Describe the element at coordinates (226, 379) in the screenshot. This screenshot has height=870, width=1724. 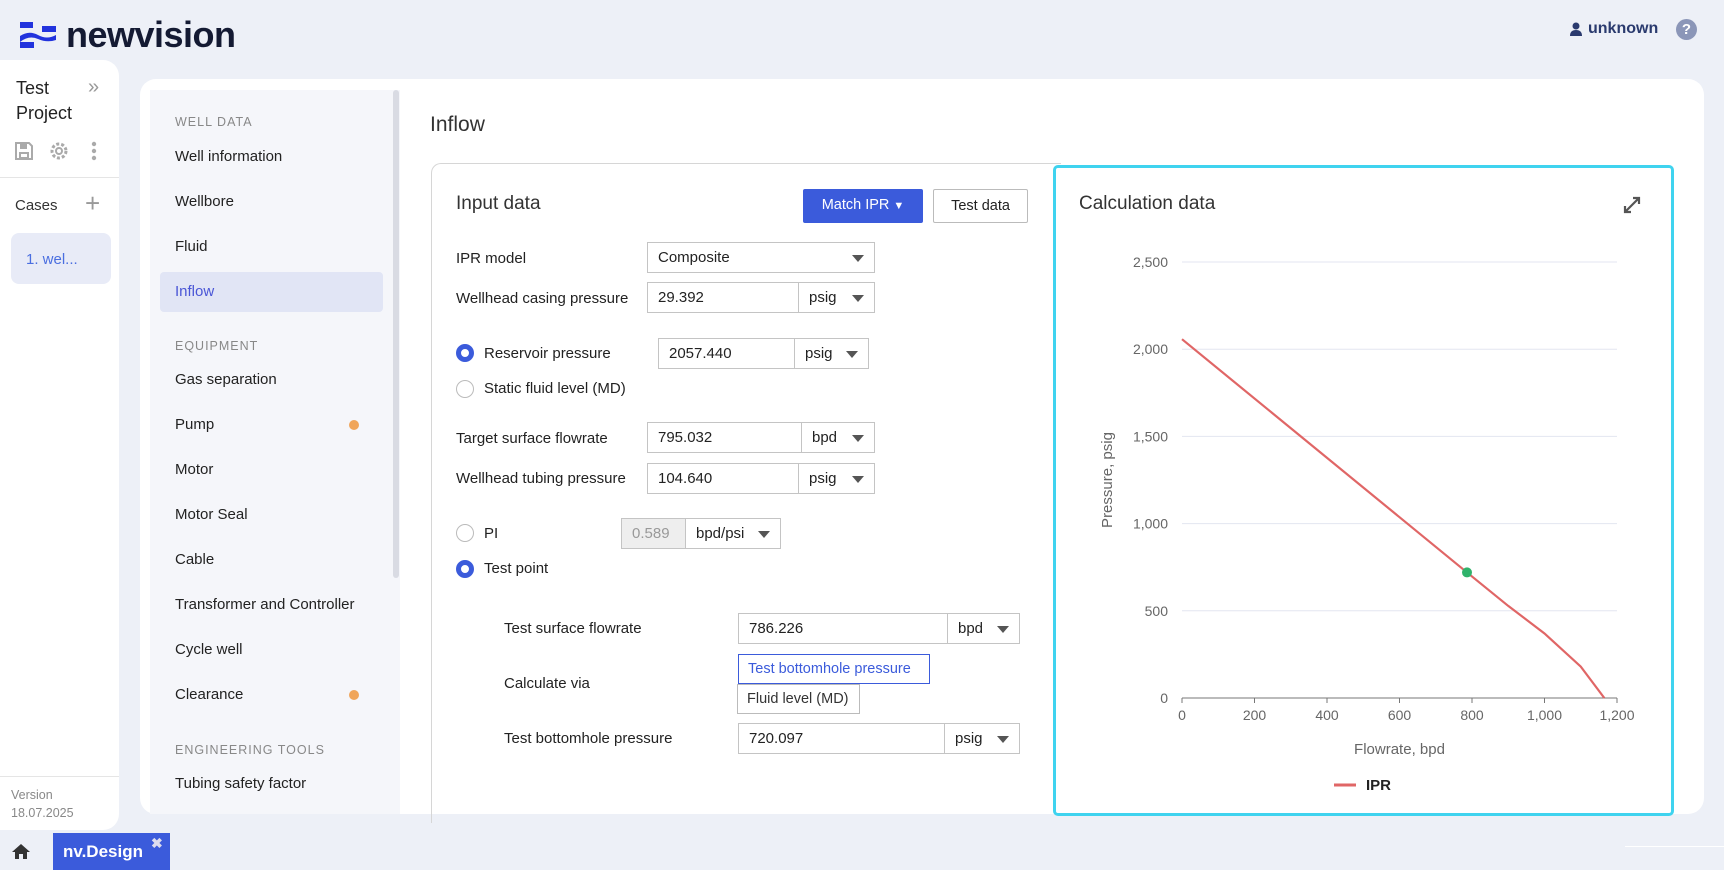
I see `nav-item-label: Gas separation` at that location.